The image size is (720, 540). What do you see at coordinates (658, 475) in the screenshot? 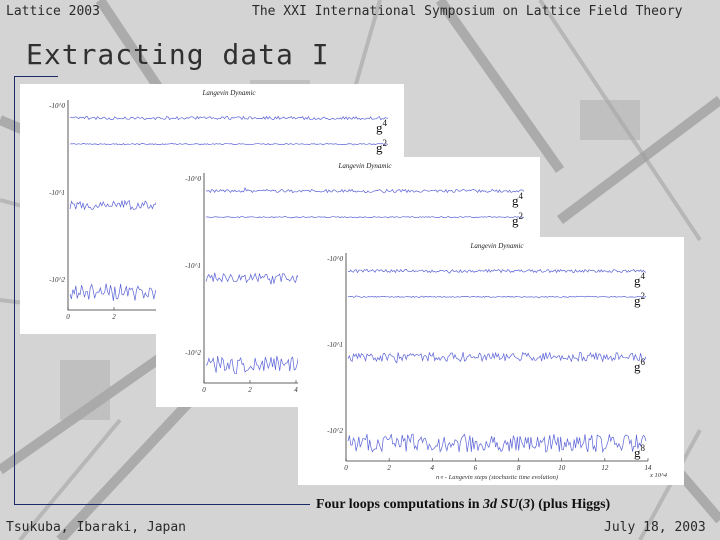
I see `x-axis-exponent: x 10^4` at bounding box center [658, 475].